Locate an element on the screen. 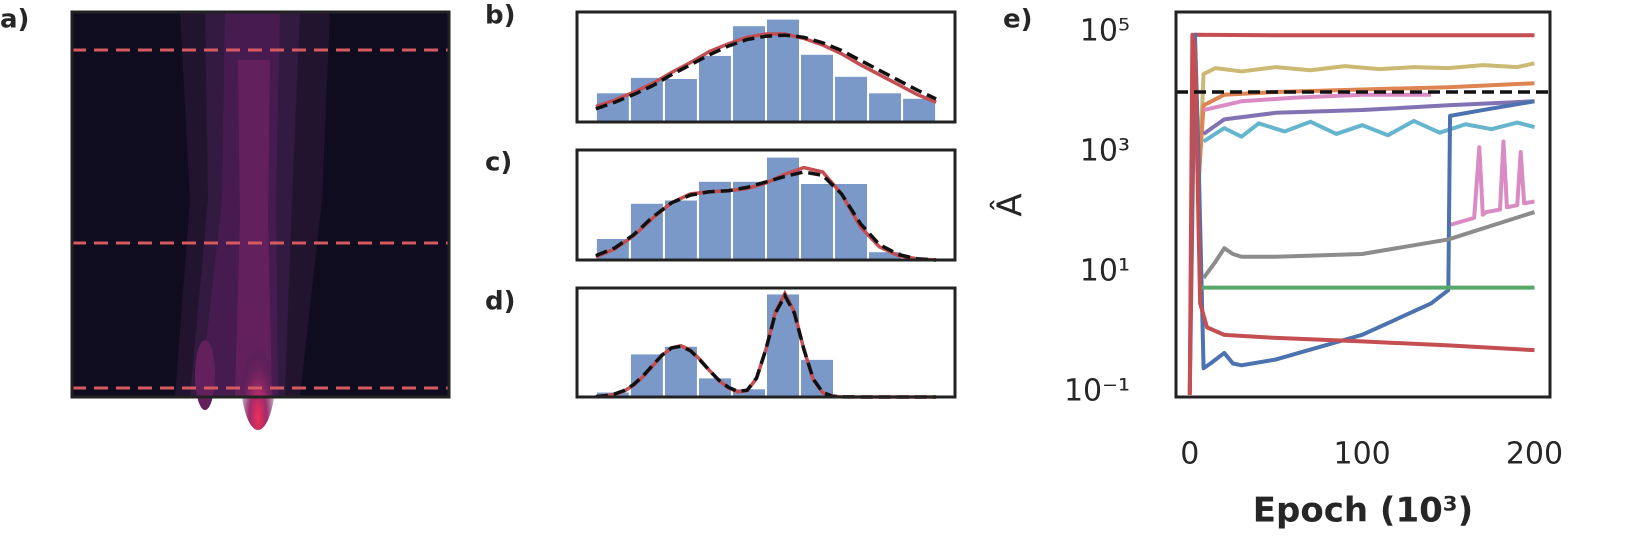 This screenshot has height=553, width=1625. y-tick-label: 10³ is located at coordinates (1105, 151).